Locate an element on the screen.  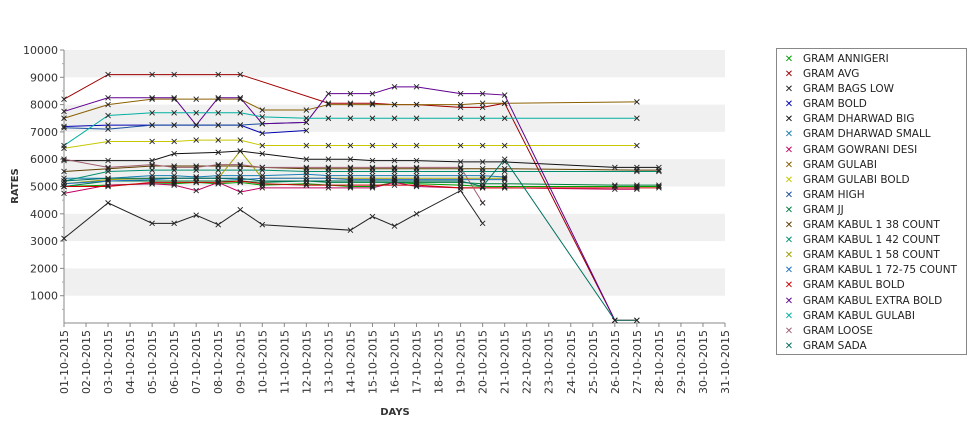
legend-item: ✕ GRAM JJ is located at coordinates (871, 210).